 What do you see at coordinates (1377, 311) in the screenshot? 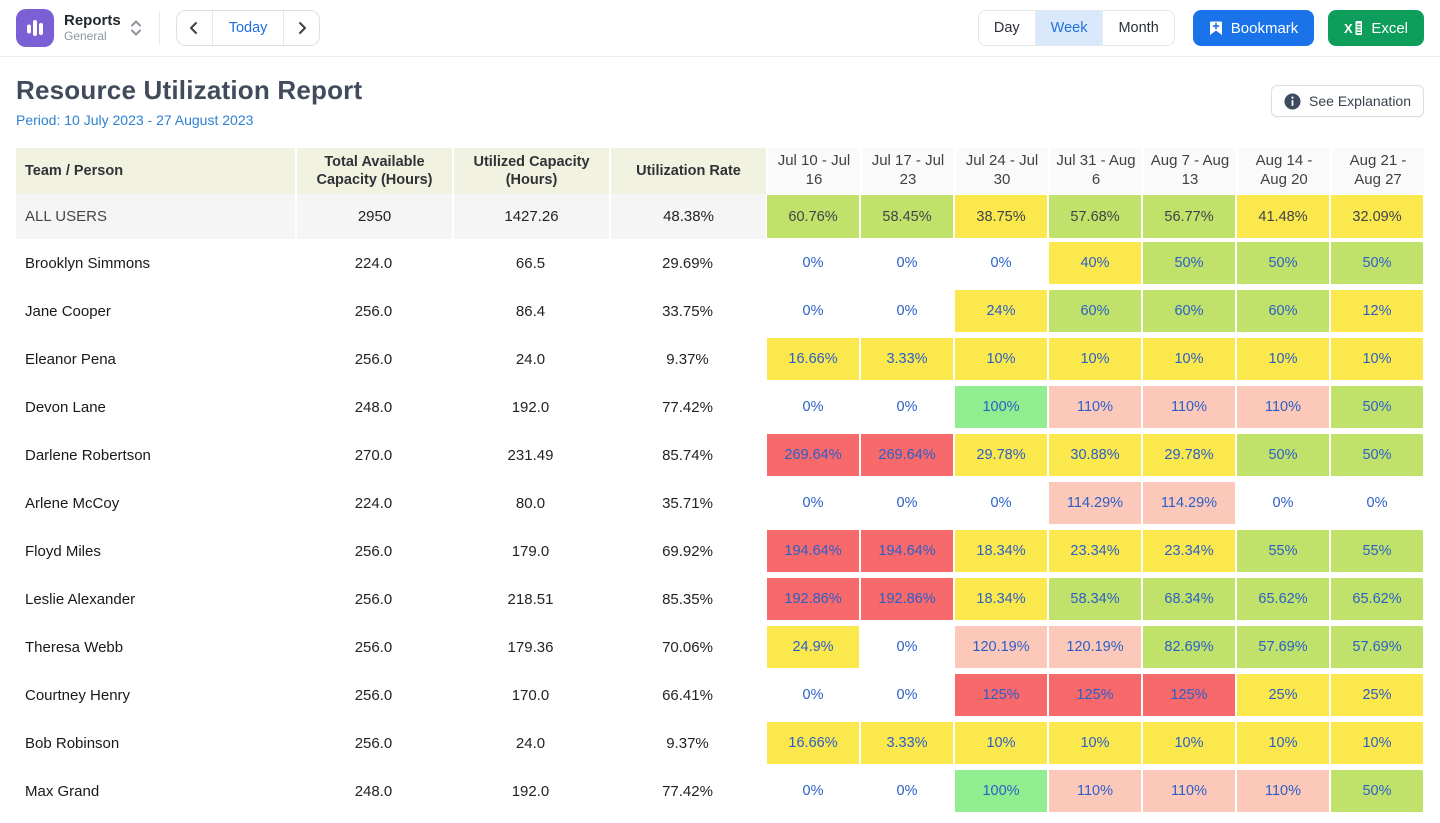
I see `utilization-week-cell: 12%` at bounding box center [1377, 311].